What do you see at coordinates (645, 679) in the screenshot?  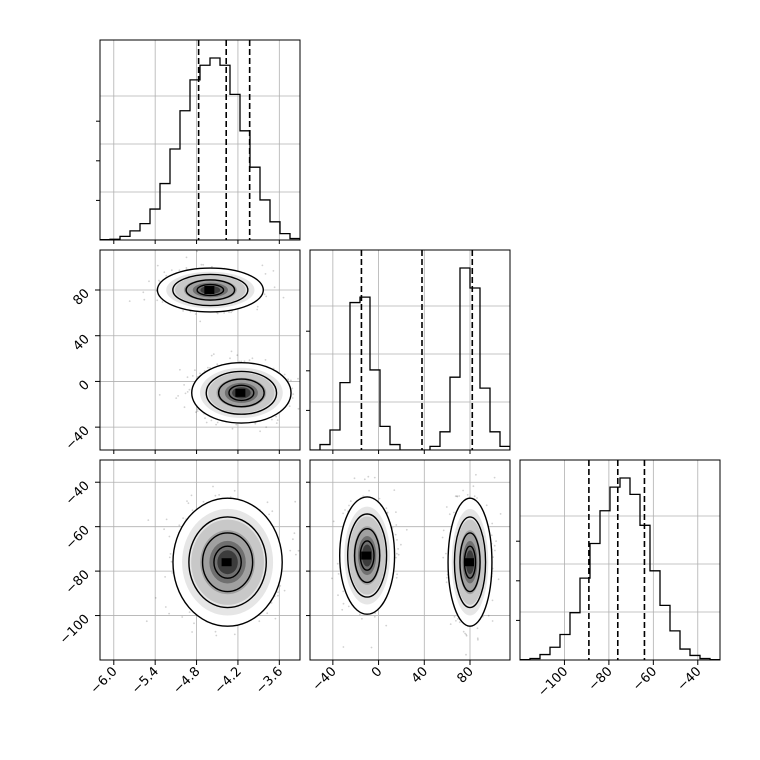 I see `x-tick-label: −60` at bounding box center [645, 679].